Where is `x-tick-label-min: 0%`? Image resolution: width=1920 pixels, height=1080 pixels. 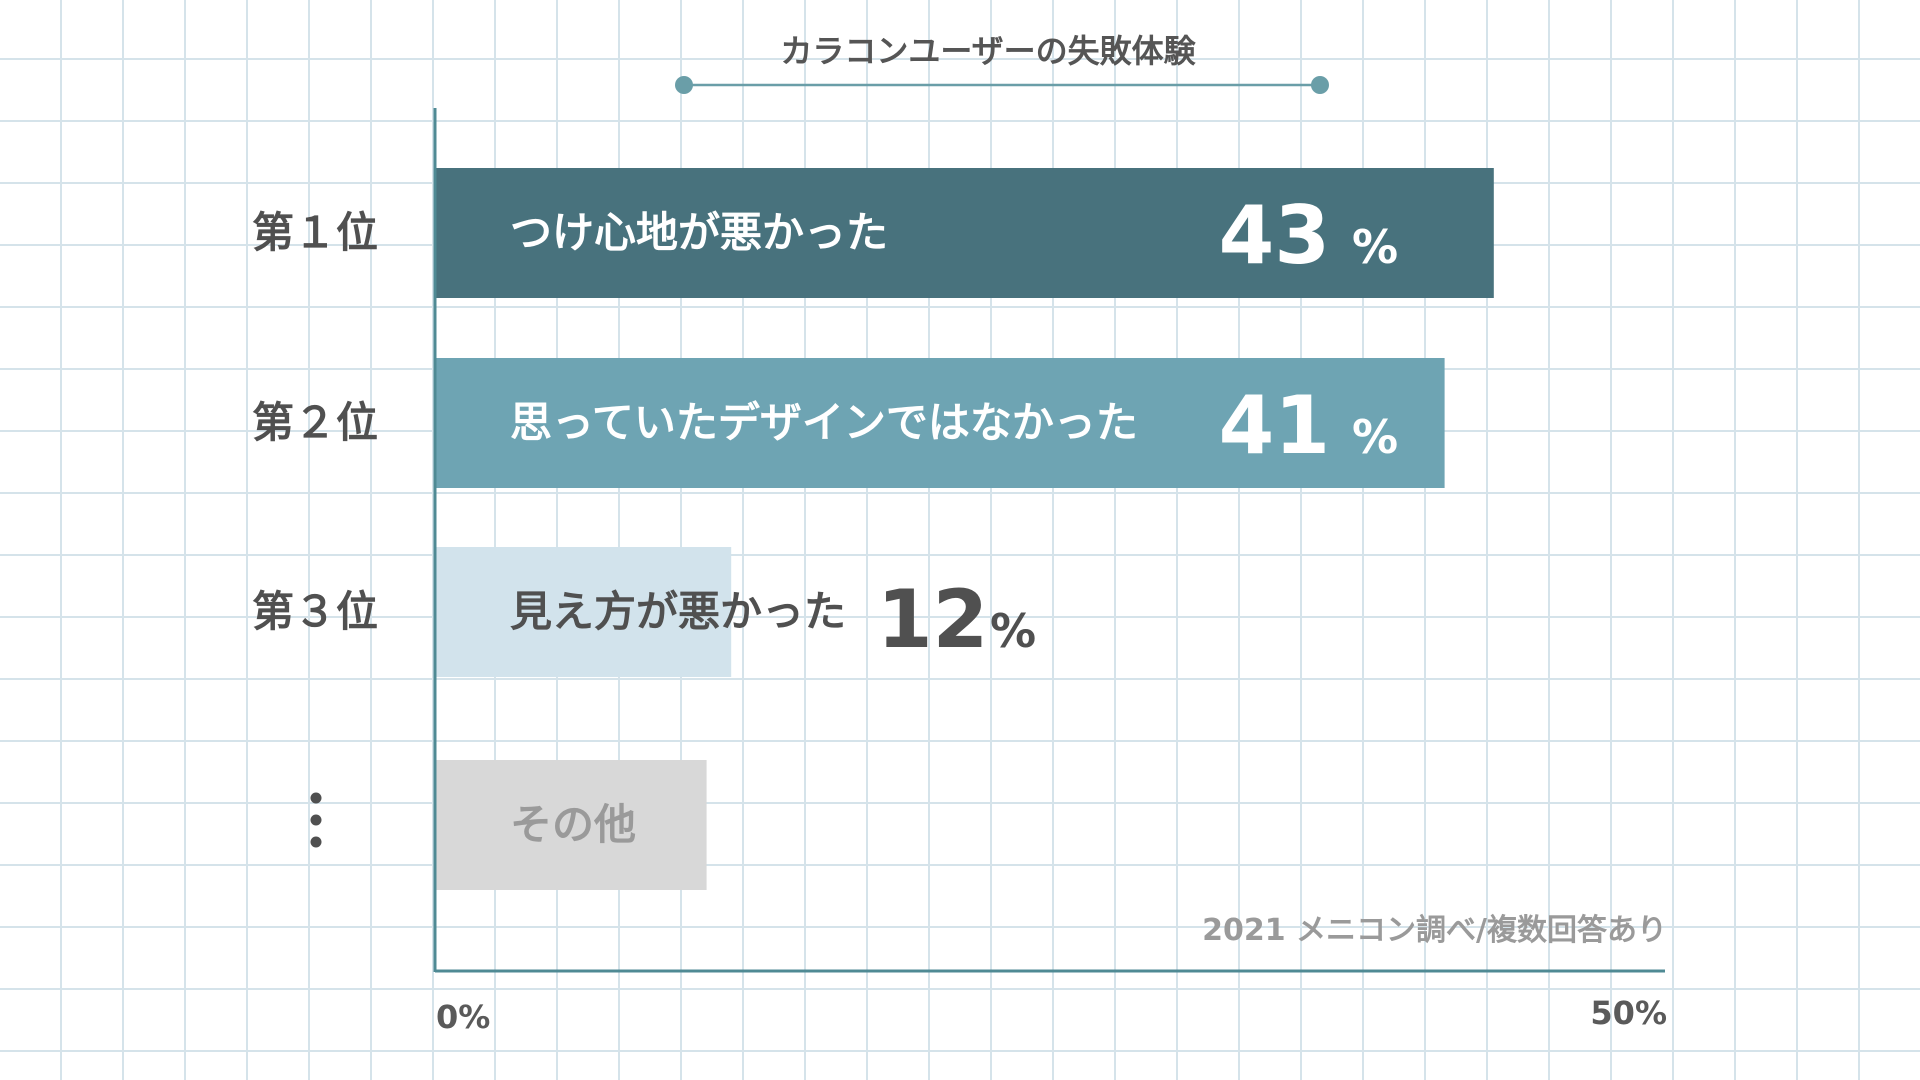
x-tick-label-min: 0% is located at coordinates (463, 1017).